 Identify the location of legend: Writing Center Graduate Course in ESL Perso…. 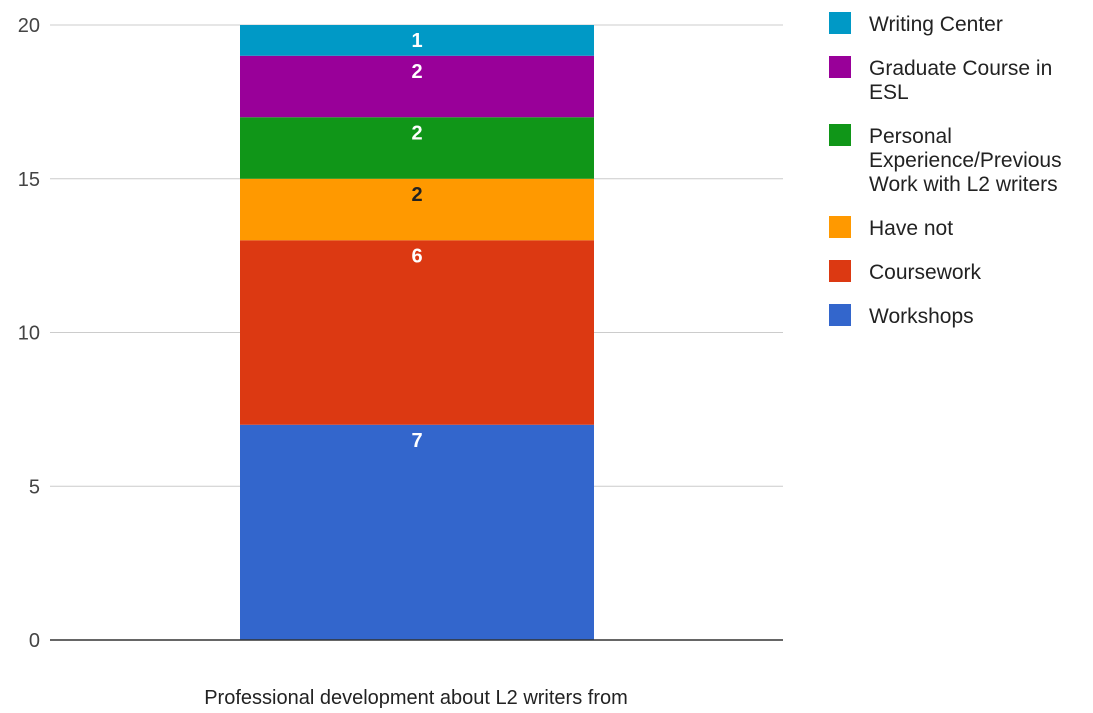
(945, 170).